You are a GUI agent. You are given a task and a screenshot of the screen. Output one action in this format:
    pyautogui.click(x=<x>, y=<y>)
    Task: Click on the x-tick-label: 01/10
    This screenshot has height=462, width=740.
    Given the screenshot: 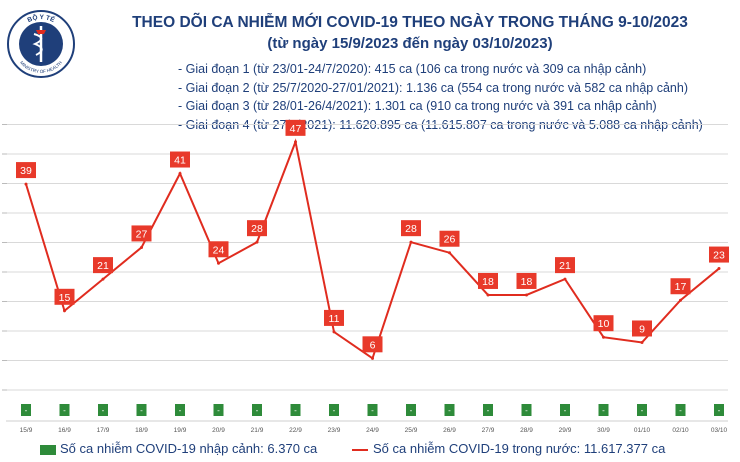 What is the action you would take?
    pyautogui.click(x=642, y=430)
    